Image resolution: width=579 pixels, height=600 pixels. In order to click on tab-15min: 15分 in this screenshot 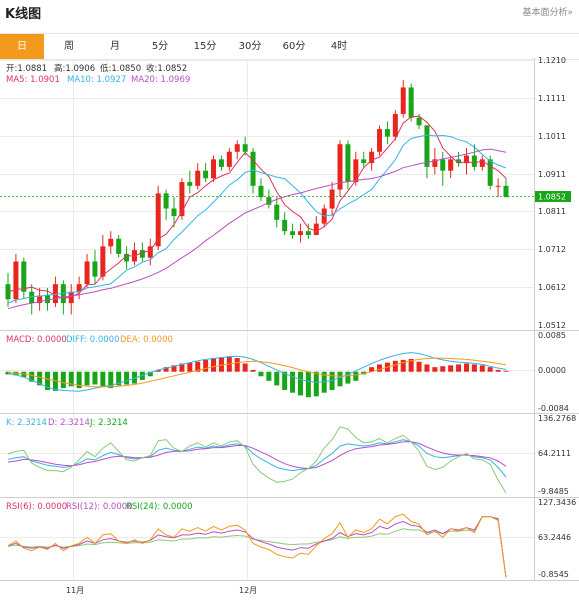, I will do `click(205, 46)`.